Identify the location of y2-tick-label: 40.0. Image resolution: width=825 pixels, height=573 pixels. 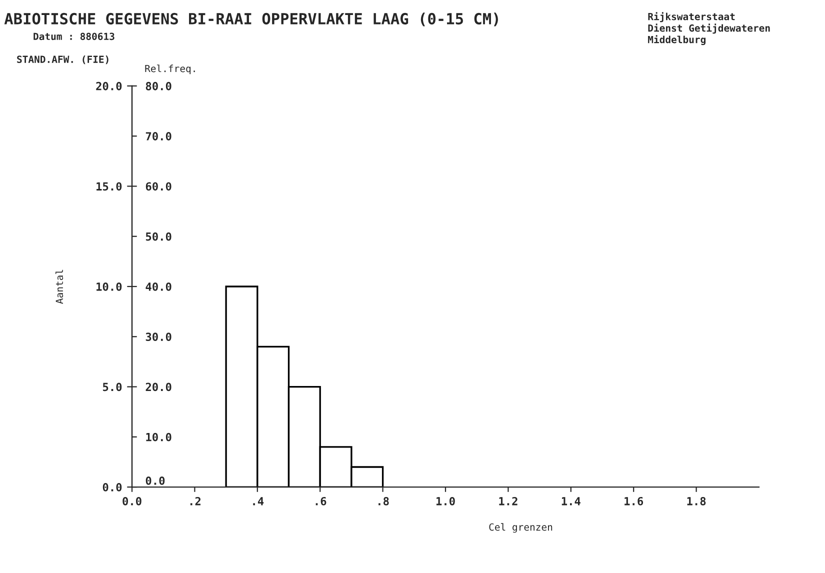
(159, 286).